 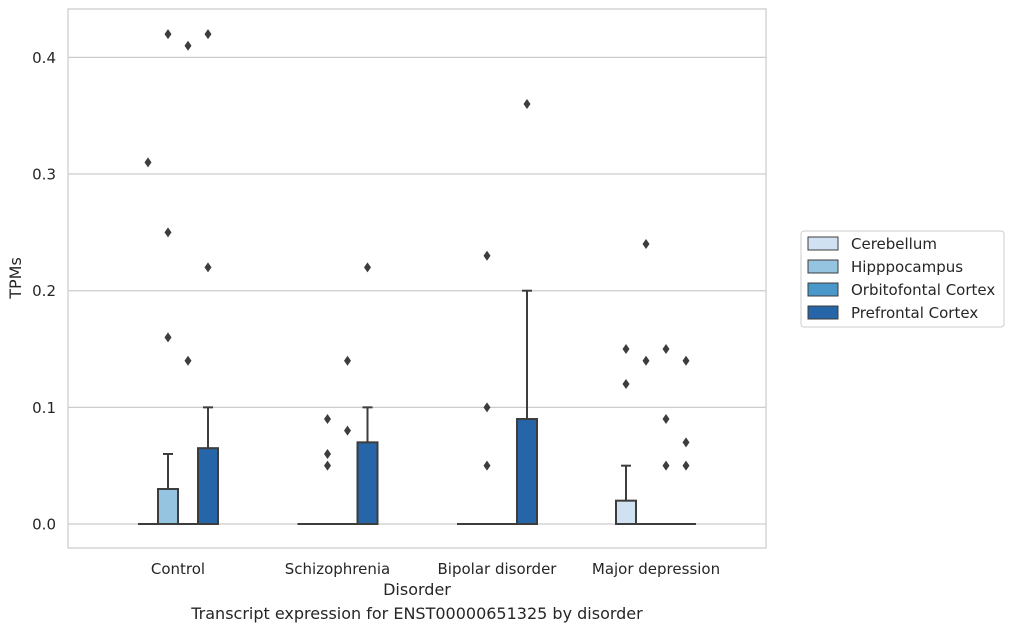 What do you see at coordinates (178, 569) in the screenshot?
I see `x-tick-label: Control` at bounding box center [178, 569].